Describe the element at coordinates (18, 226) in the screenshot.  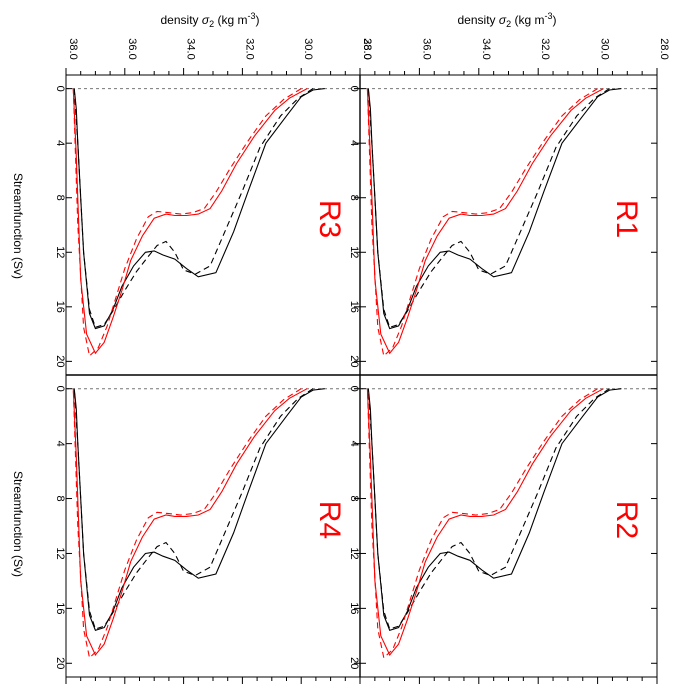
I see `left-axis-title-top: Streamfunction (Sv)` at that location.